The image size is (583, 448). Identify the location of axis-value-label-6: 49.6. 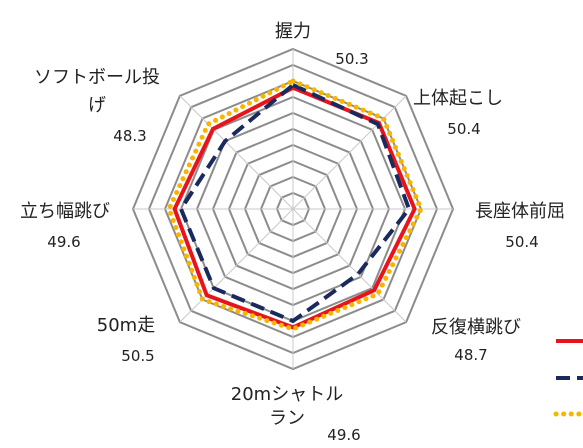
(63, 242).